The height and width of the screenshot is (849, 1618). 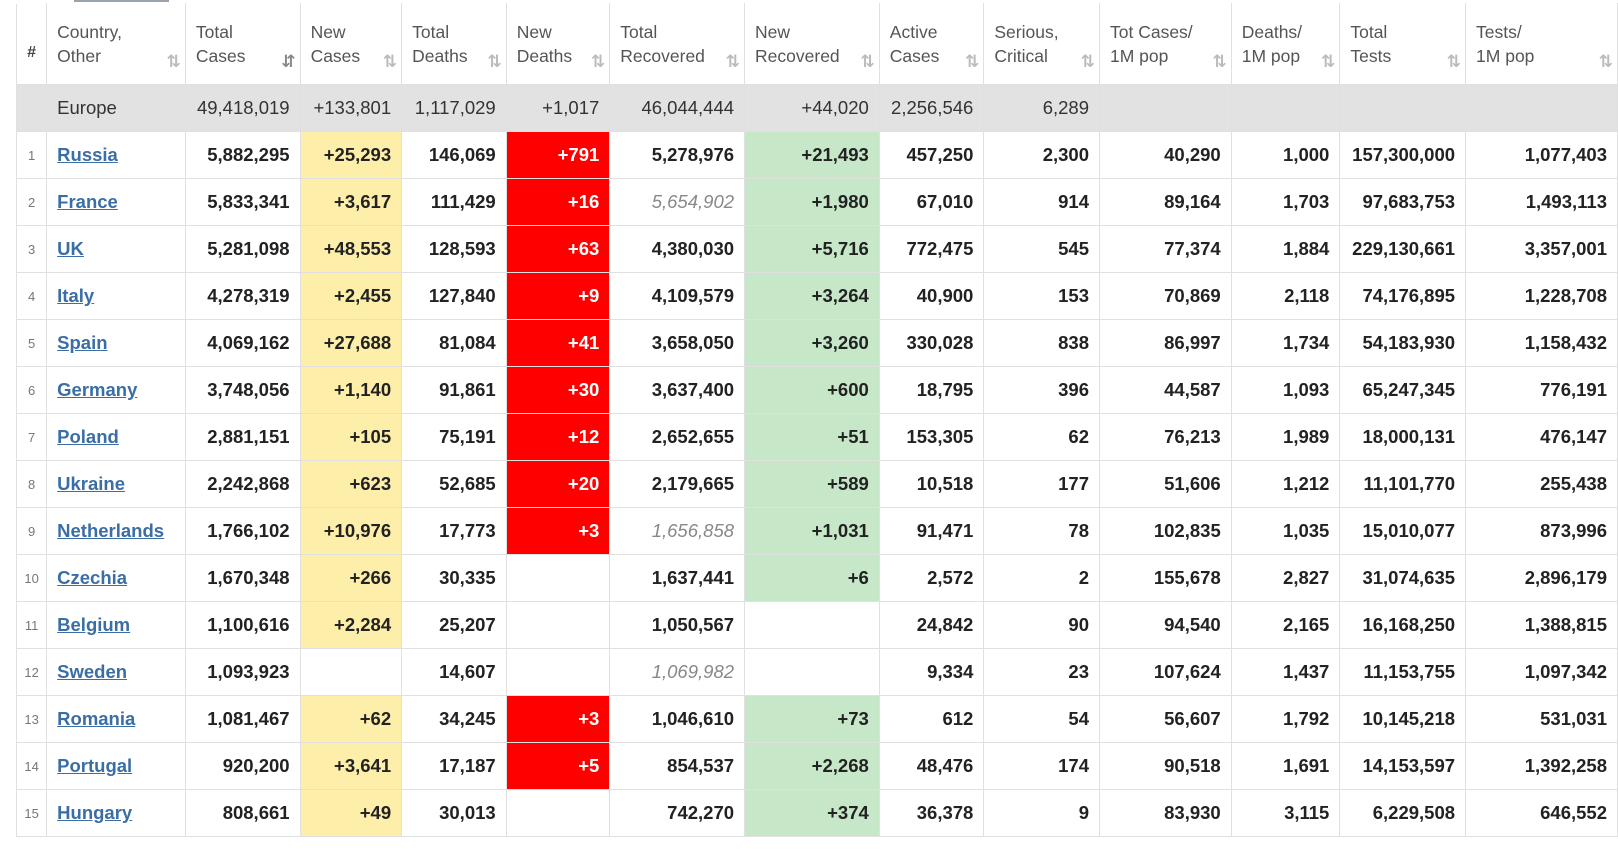 What do you see at coordinates (1165, 155) in the screenshot?
I see `cases-per-million-cell: 40,290` at bounding box center [1165, 155].